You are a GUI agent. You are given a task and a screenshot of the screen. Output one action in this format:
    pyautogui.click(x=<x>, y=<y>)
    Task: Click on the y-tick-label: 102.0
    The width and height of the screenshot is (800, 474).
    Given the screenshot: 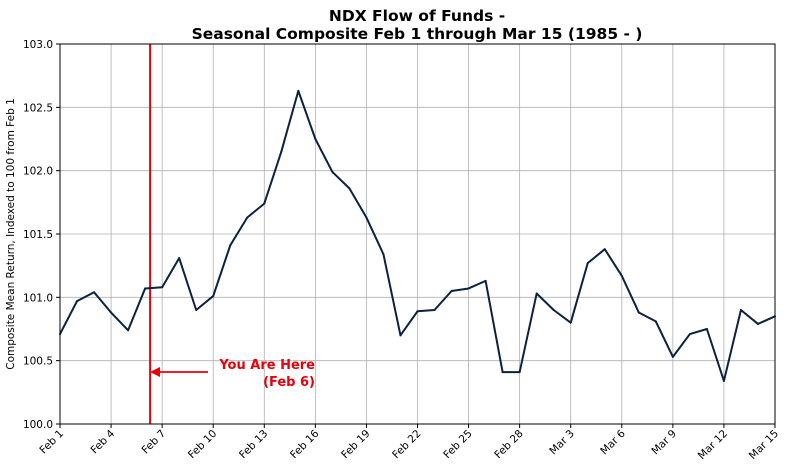 What is the action you would take?
    pyautogui.click(x=38, y=172)
    